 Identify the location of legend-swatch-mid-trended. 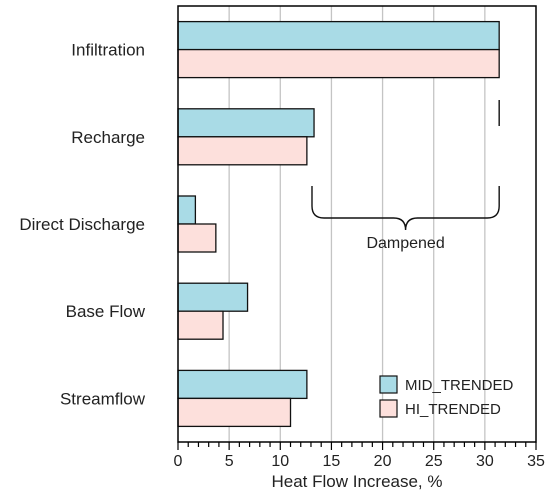
(388, 384).